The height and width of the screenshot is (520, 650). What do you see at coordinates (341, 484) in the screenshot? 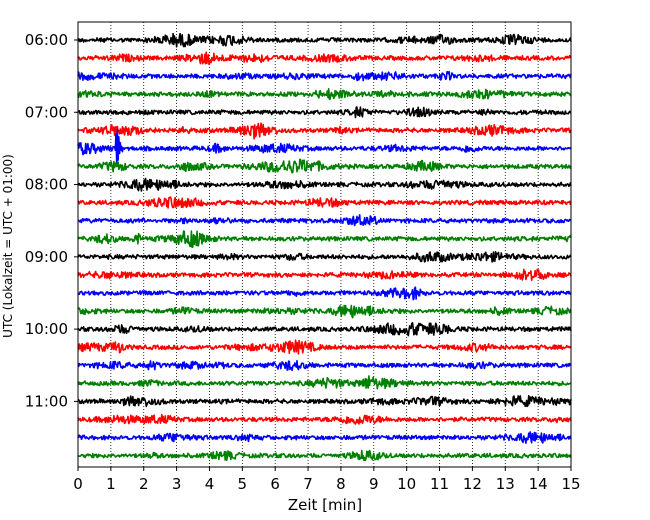
I see `x-tick-label: 8` at bounding box center [341, 484].